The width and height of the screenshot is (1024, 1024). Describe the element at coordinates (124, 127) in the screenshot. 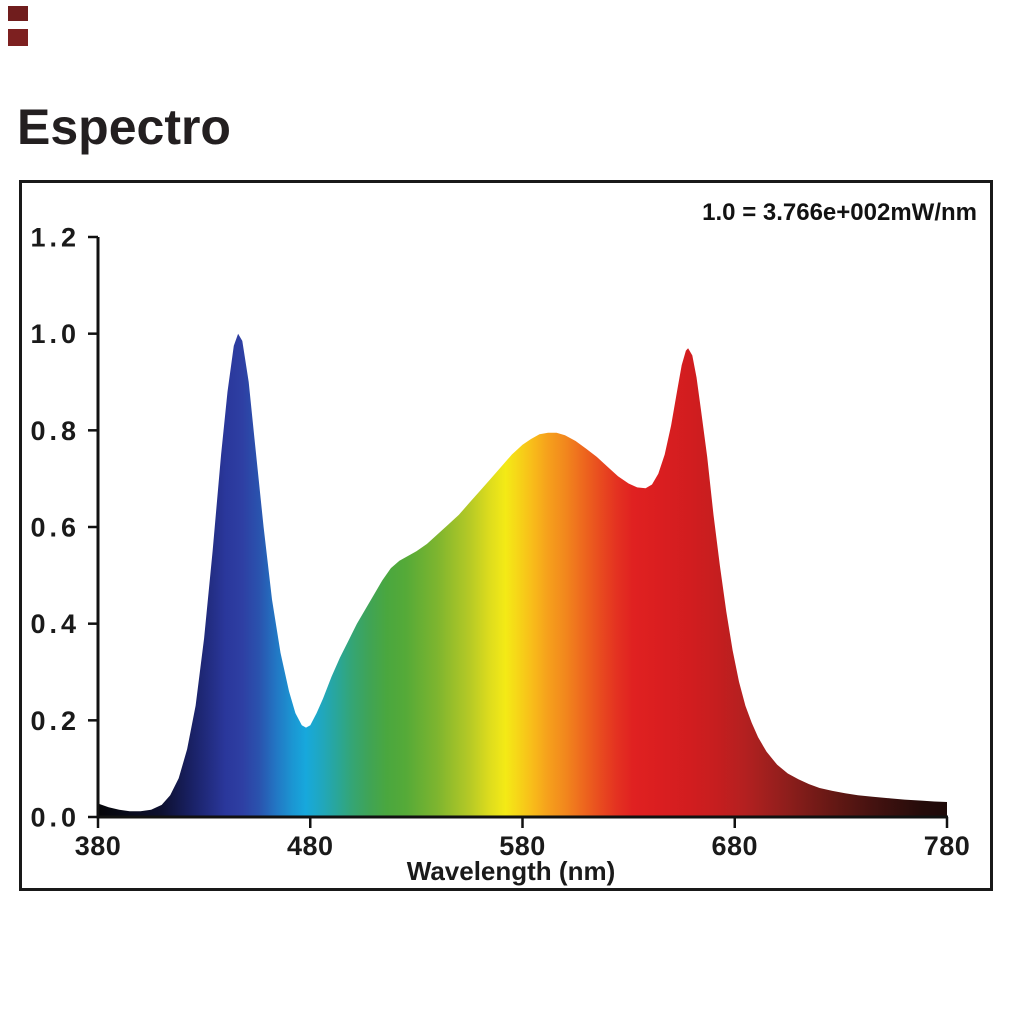

I see `page-title: Espectro` at that location.